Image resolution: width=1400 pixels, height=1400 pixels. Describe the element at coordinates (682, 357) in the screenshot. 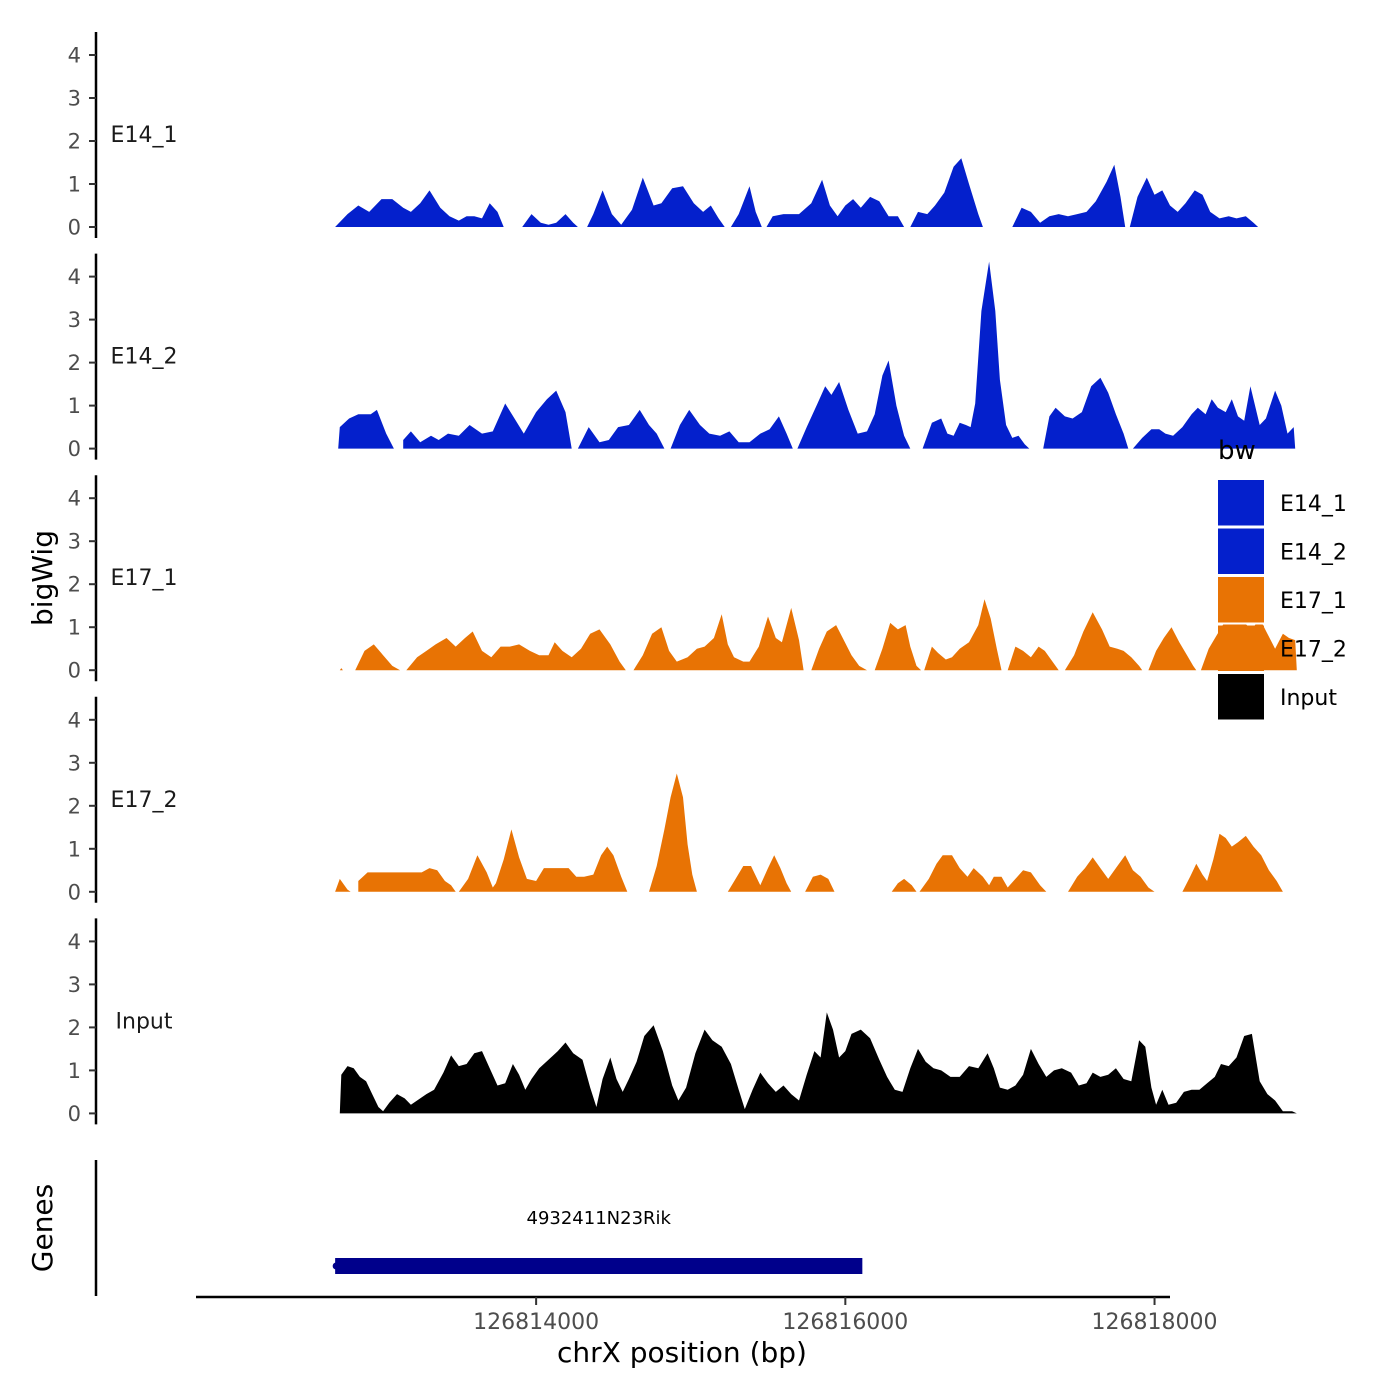

I see `track-e14-2: 0 1 2 3 4 E14_2` at that location.